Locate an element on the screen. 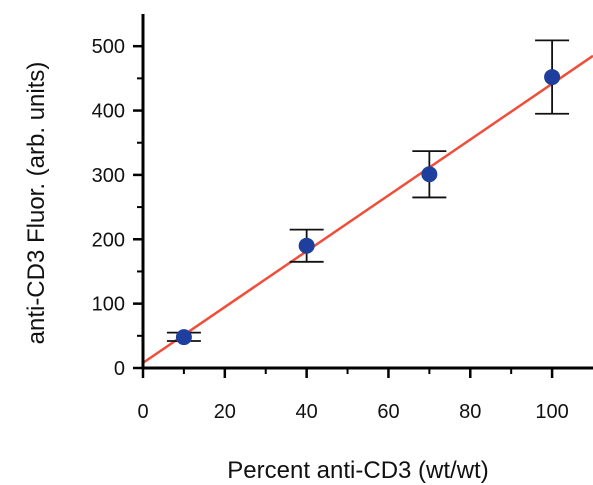 The width and height of the screenshot is (593, 485). x-axis-title: Percent anti-CD3 (wt/wt) is located at coordinates (357, 470).